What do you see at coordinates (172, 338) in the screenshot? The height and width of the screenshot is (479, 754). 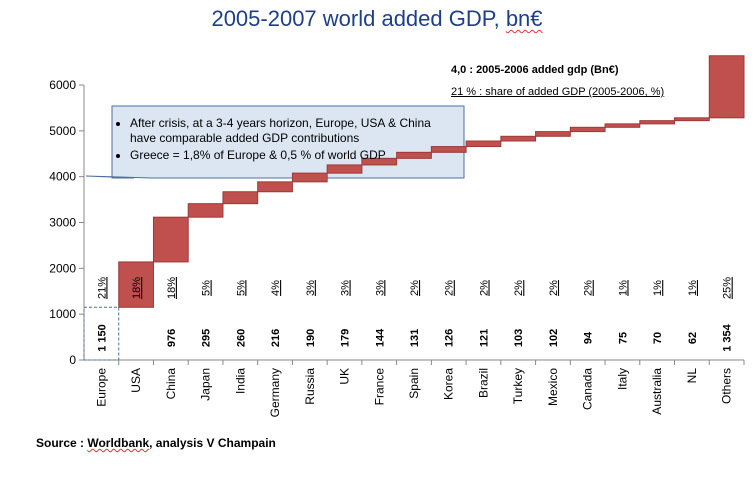 I see `bar-value-label: 976` at bounding box center [172, 338].